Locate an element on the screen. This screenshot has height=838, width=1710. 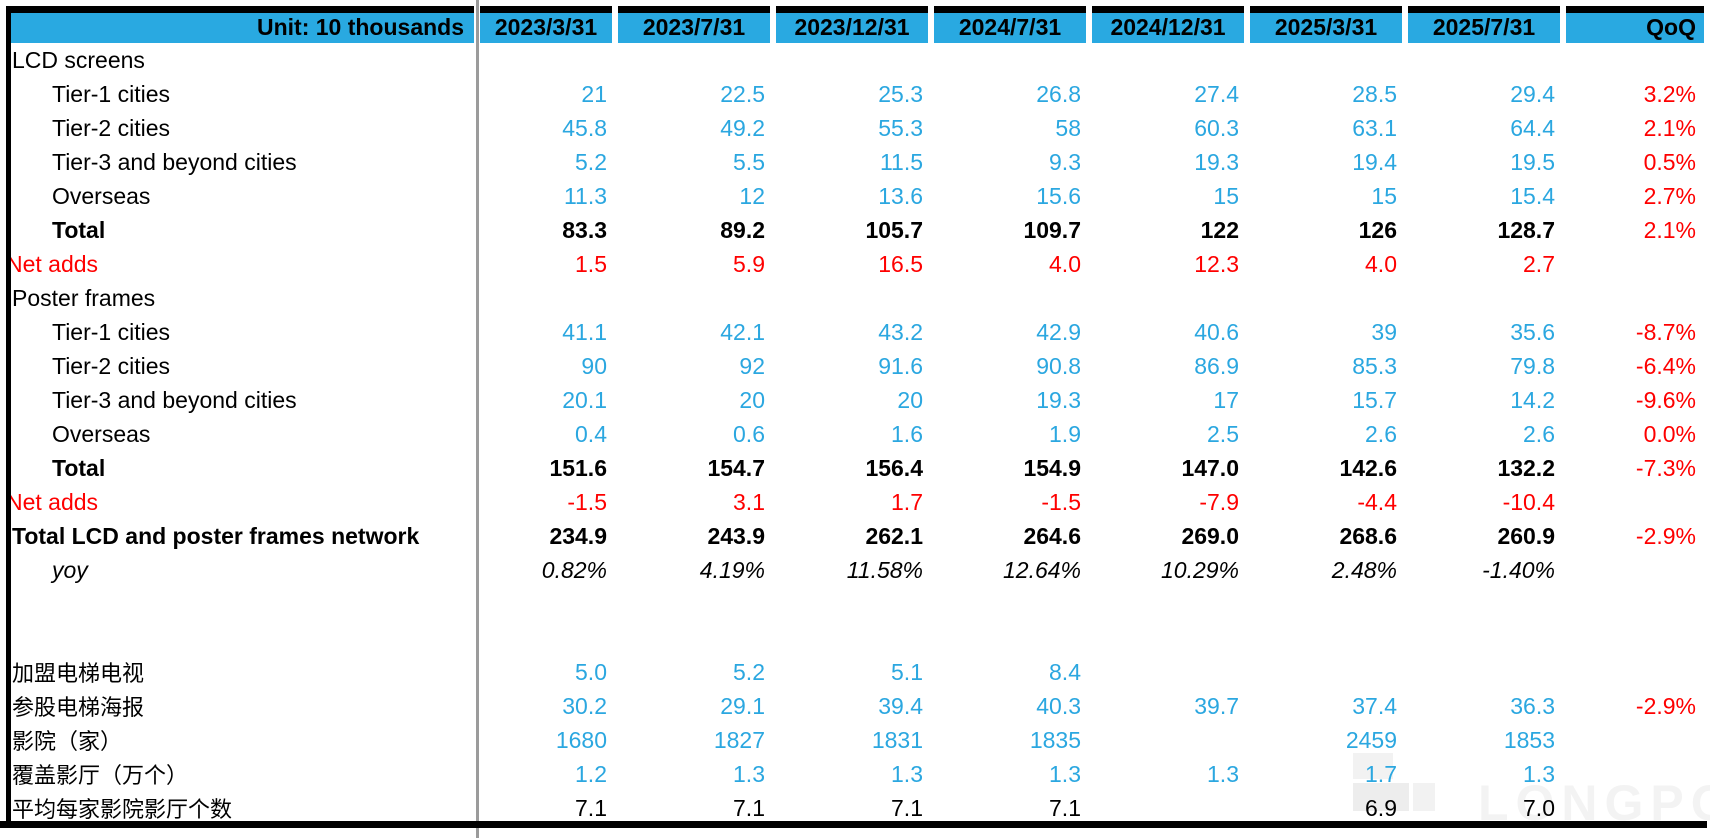
value-cell: 20.1 is located at coordinates (584, 399).